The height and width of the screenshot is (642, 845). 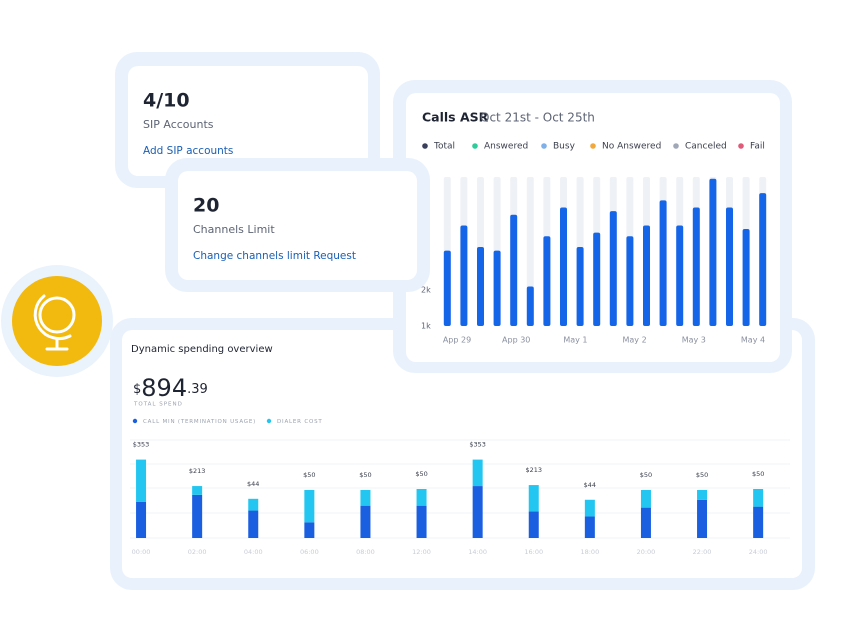 I want to click on card-value: 20, so click(x=206, y=206).